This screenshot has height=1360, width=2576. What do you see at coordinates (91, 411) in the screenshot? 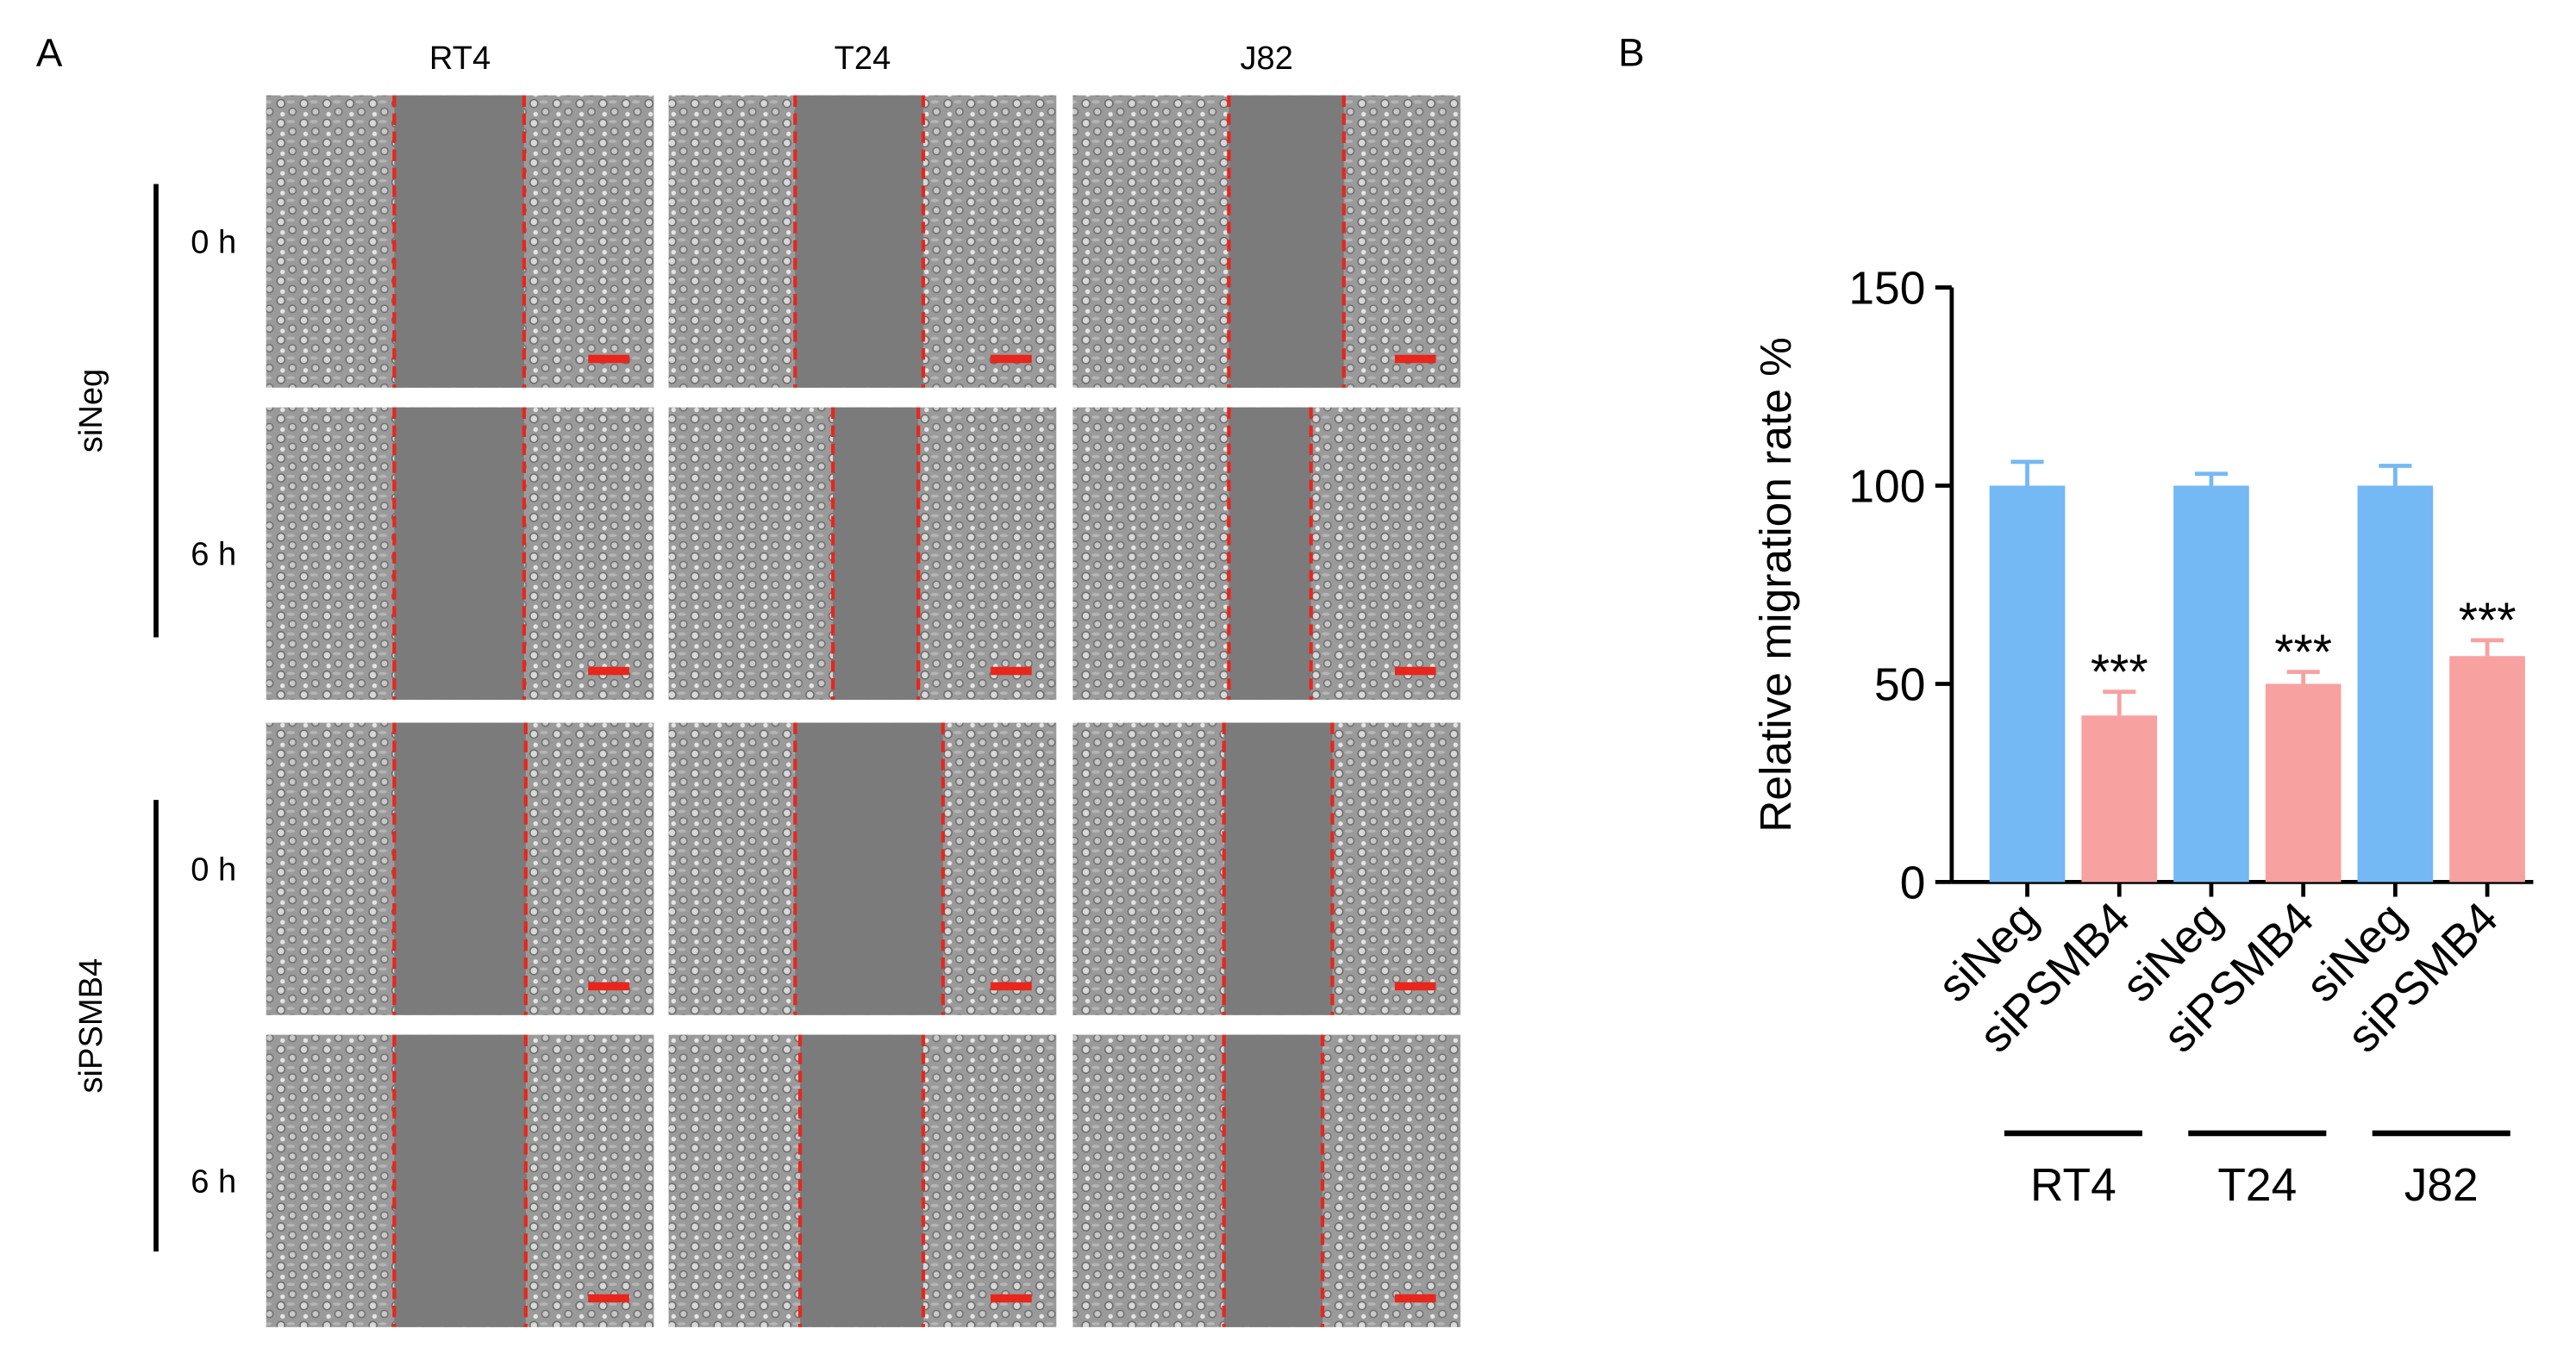
I see `group-label: siNeg` at bounding box center [91, 411].